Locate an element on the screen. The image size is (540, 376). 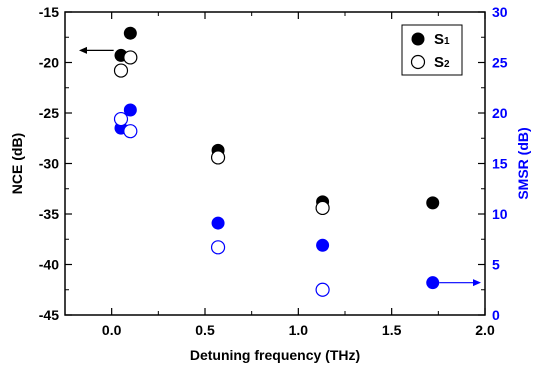
legend-label-s2-sub: 2 is located at coordinates (447, 64).